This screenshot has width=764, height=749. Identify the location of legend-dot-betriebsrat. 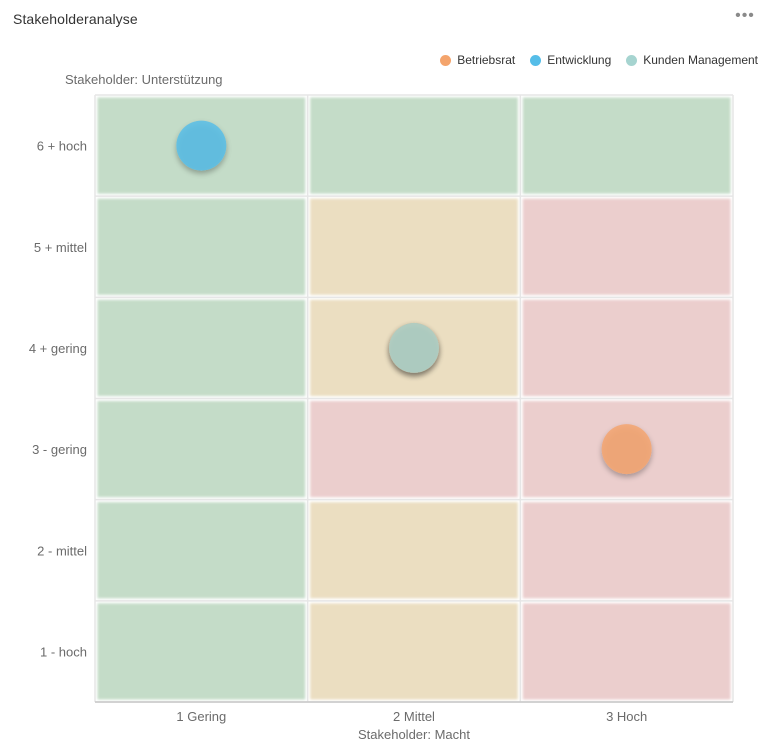
(446, 60).